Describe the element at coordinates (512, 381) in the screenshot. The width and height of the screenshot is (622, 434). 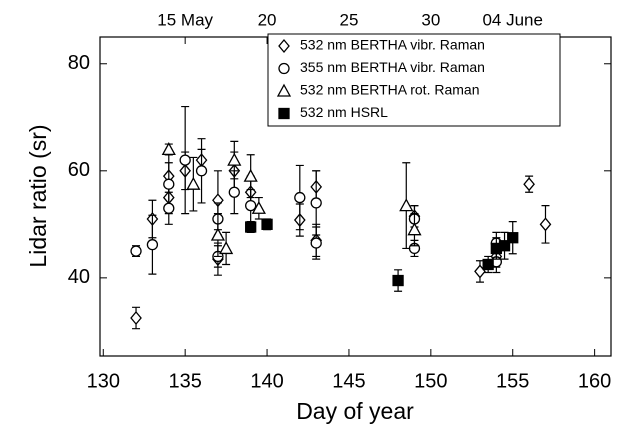
I see `x-tick-label: 155` at that location.